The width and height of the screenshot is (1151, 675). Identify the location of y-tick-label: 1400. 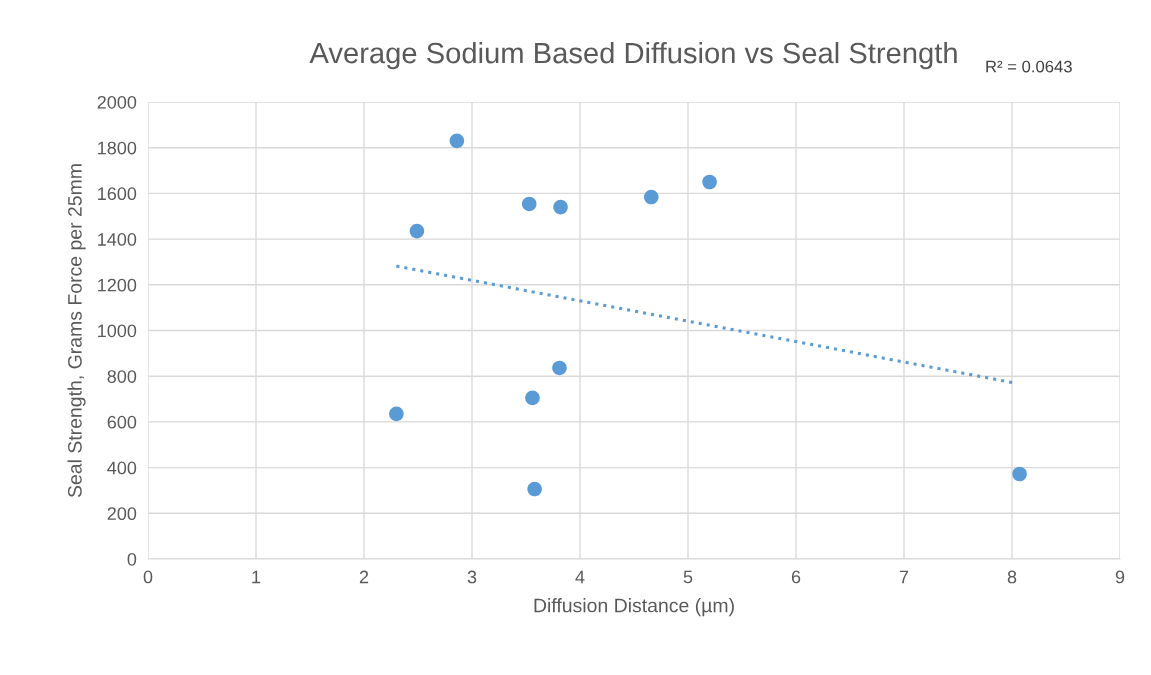
(117, 239).